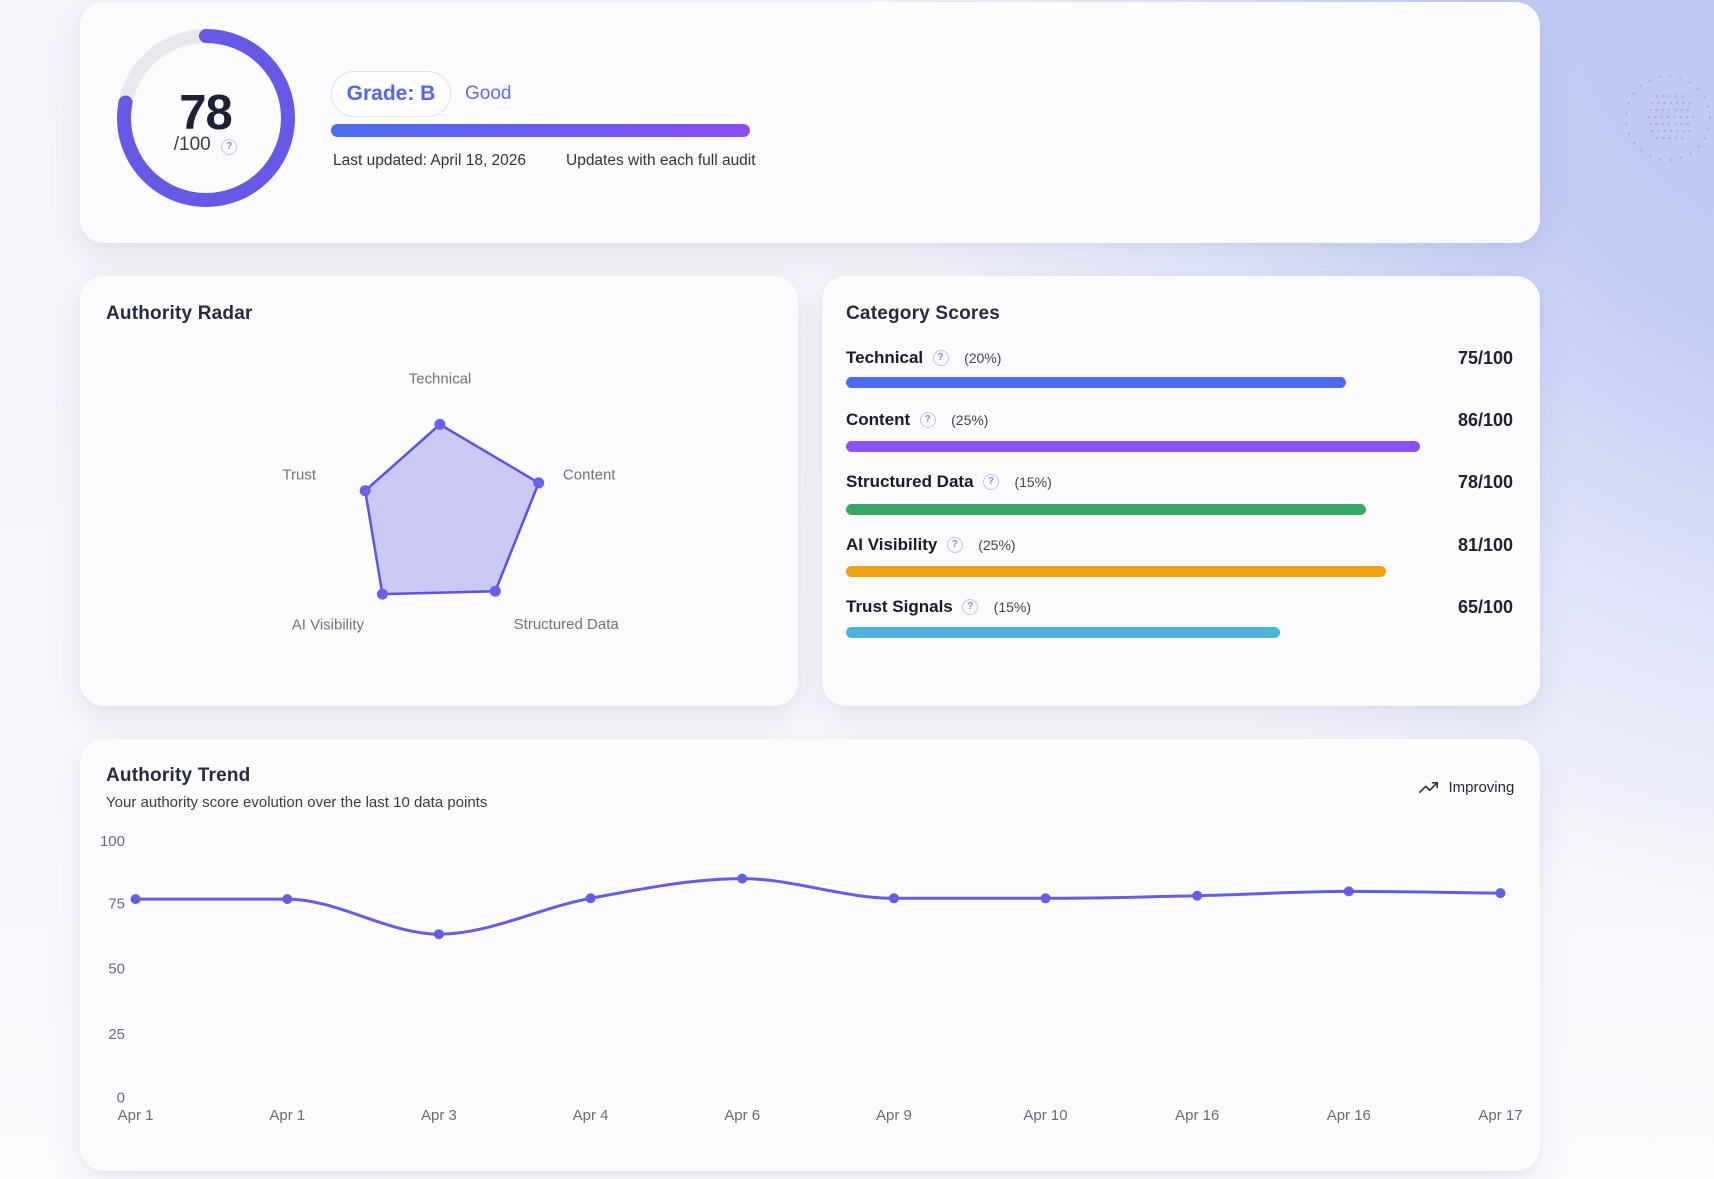 The image size is (1714, 1179). Describe the element at coordinates (567, 624) in the screenshot. I see `svg-text: Structured Data` at that location.